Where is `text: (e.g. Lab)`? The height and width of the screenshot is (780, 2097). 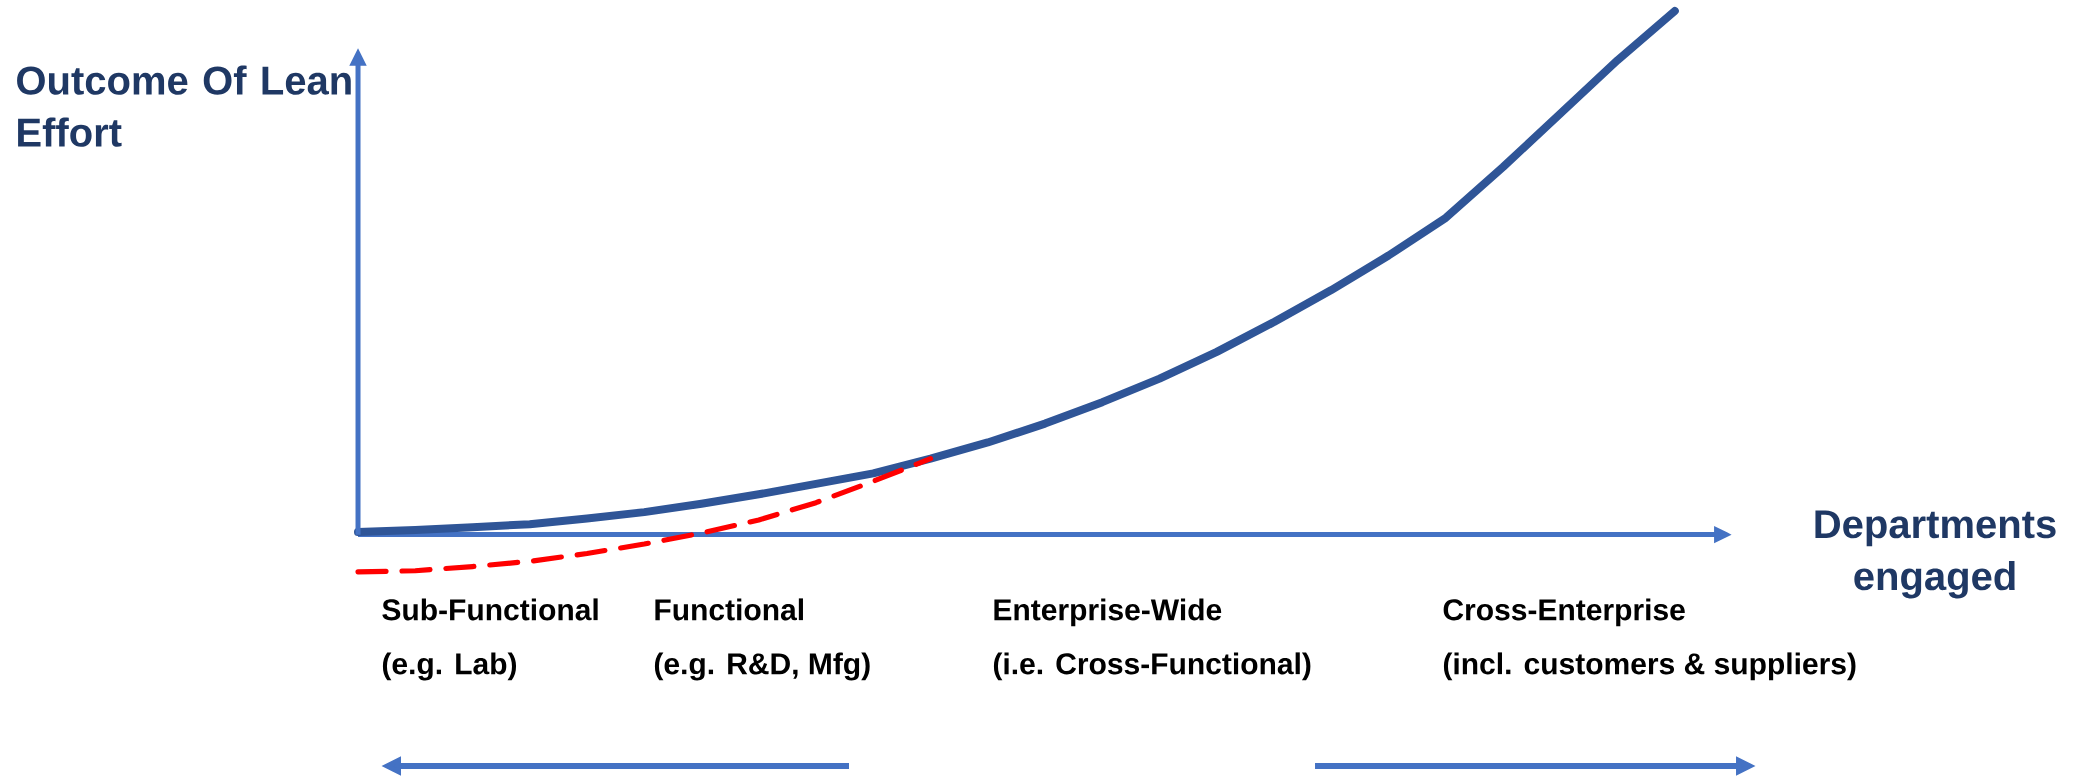
text: (e.g. Lab) is located at coordinates (449, 666).